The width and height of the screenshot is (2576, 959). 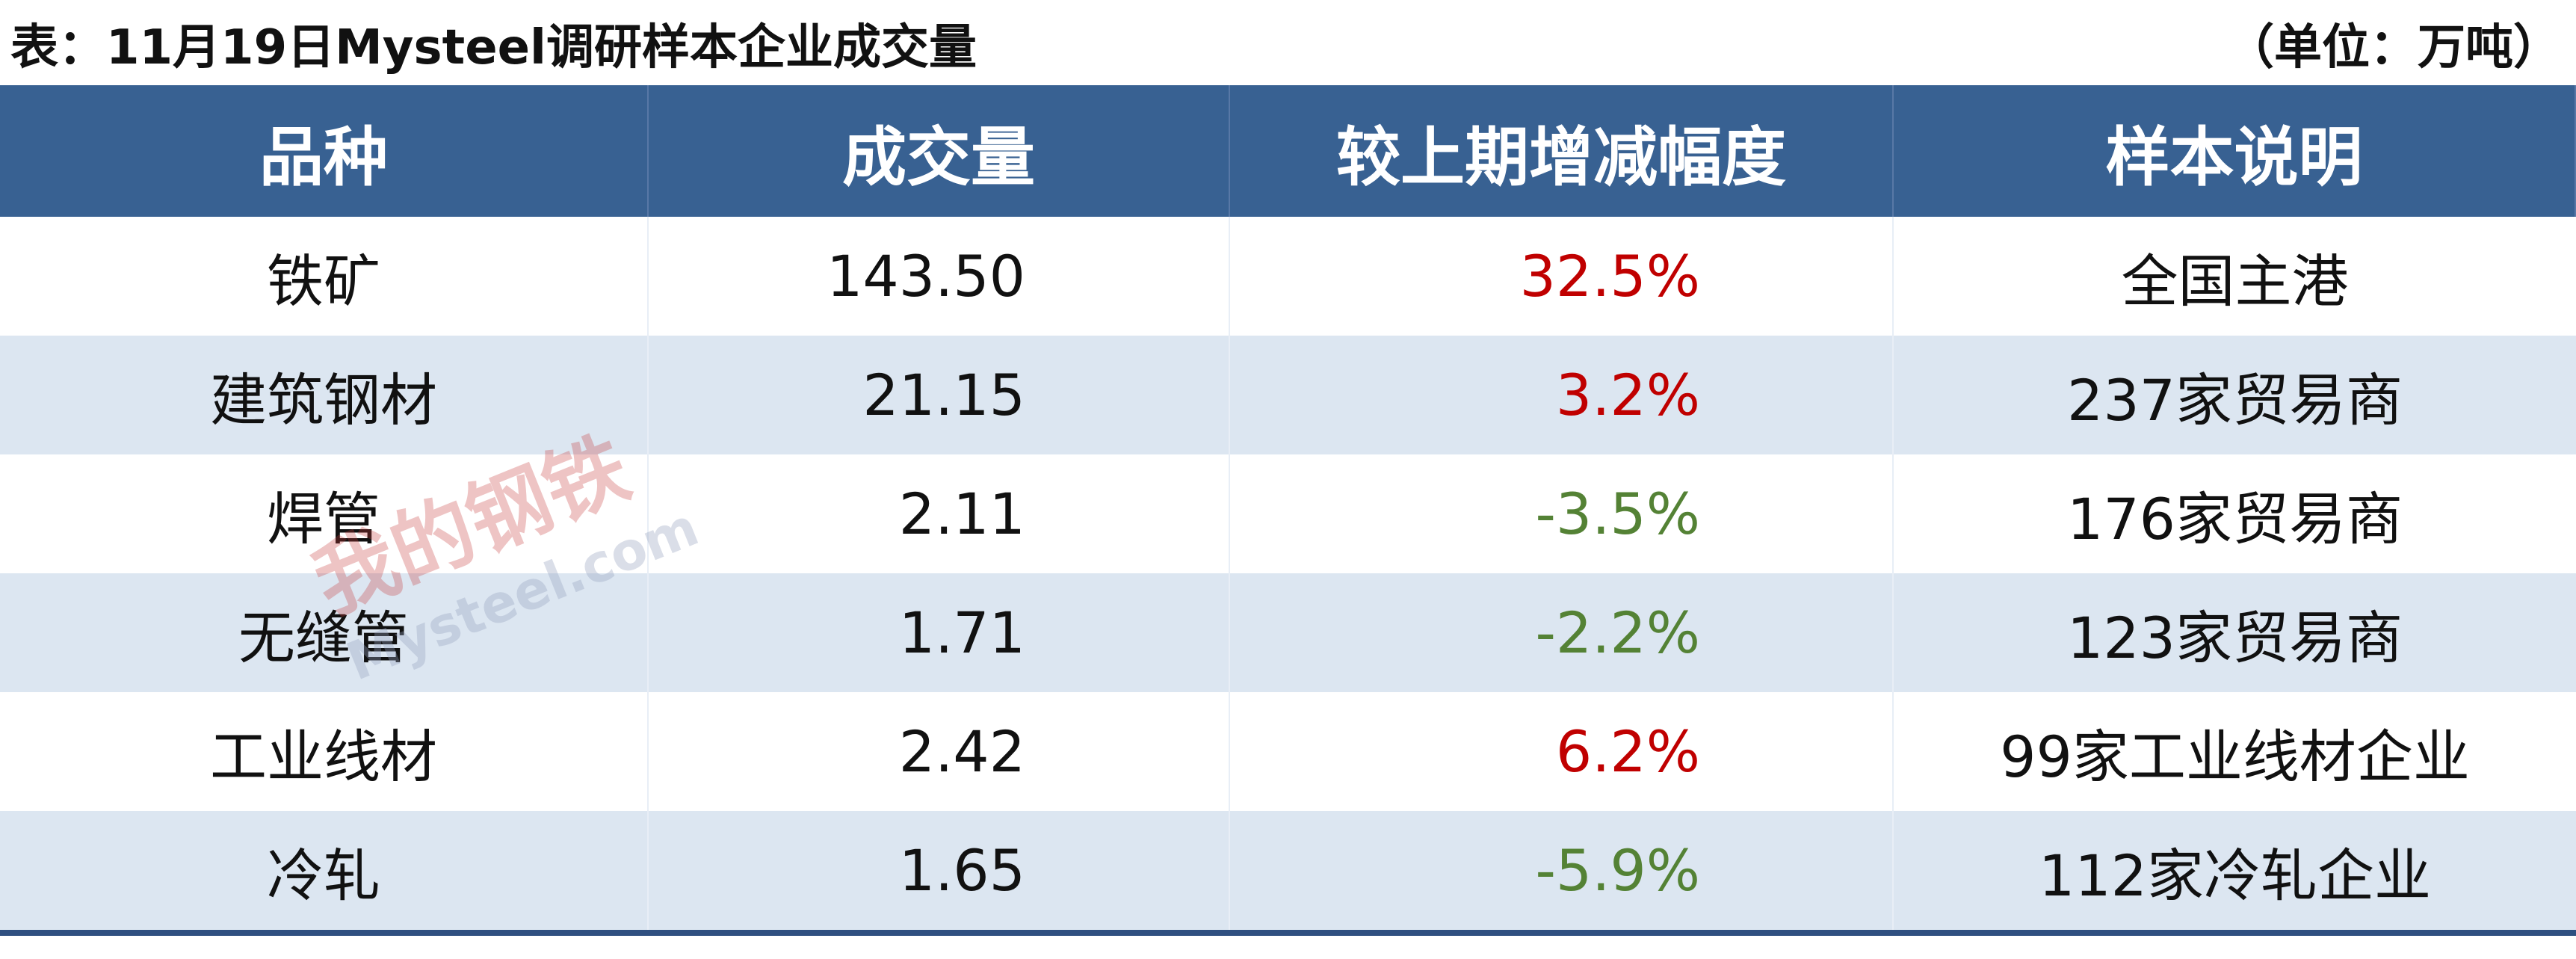 I want to click on volume-cell: 2.42, so click(x=940, y=752).